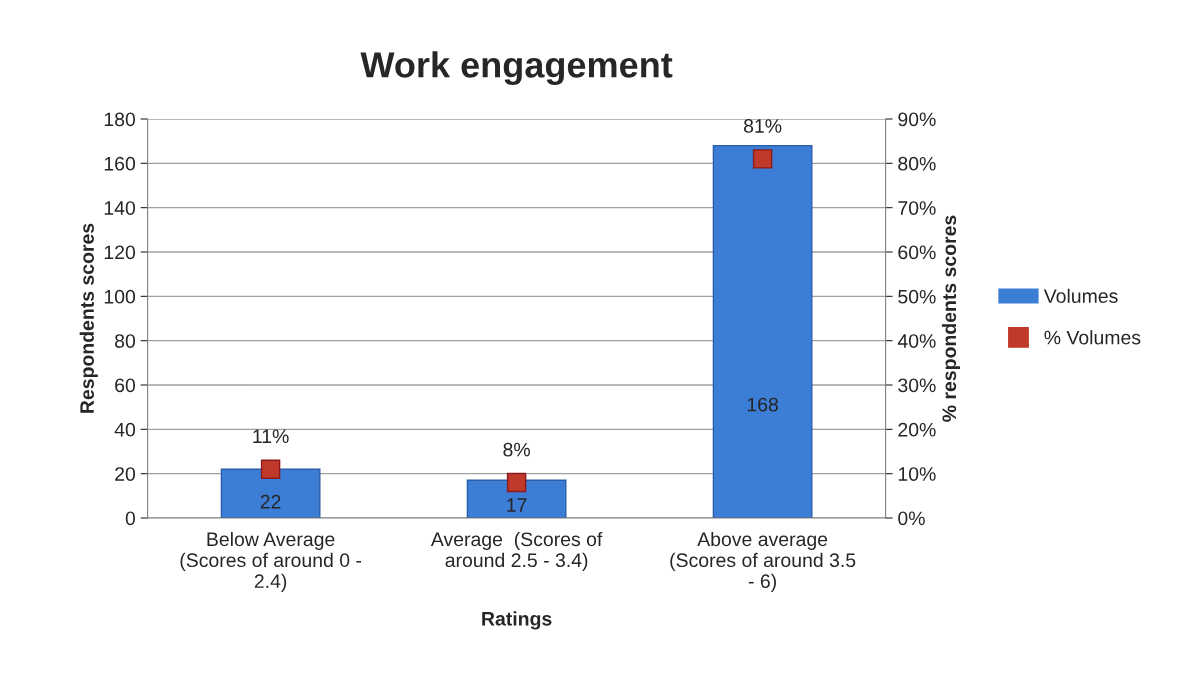 The image size is (1200, 700). What do you see at coordinates (911, 518) in the screenshot?
I see `y2-tick-label: 0%` at bounding box center [911, 518].